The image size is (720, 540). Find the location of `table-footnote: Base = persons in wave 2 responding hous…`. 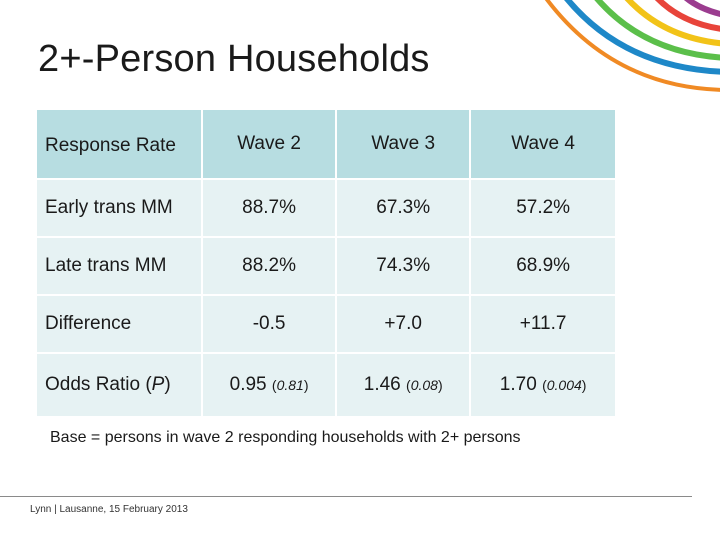

table-footnote: Base = persons in wave 2 responding hous… is located at coordinates (285, 437).